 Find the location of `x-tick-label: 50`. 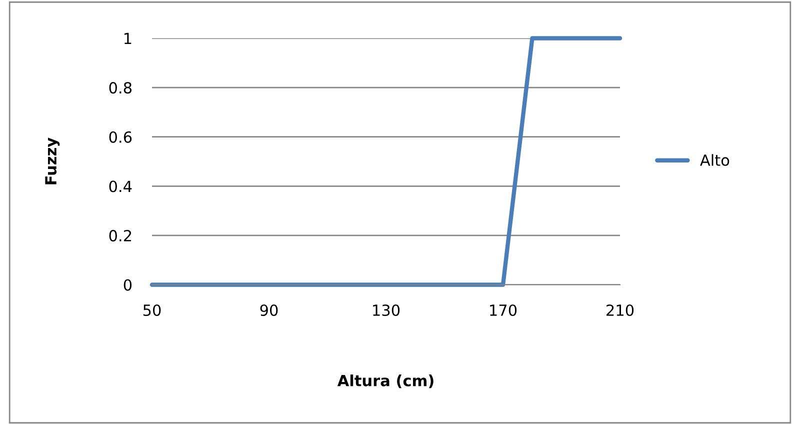

x-tick-label: 50 is located at coordinates (152, 310).